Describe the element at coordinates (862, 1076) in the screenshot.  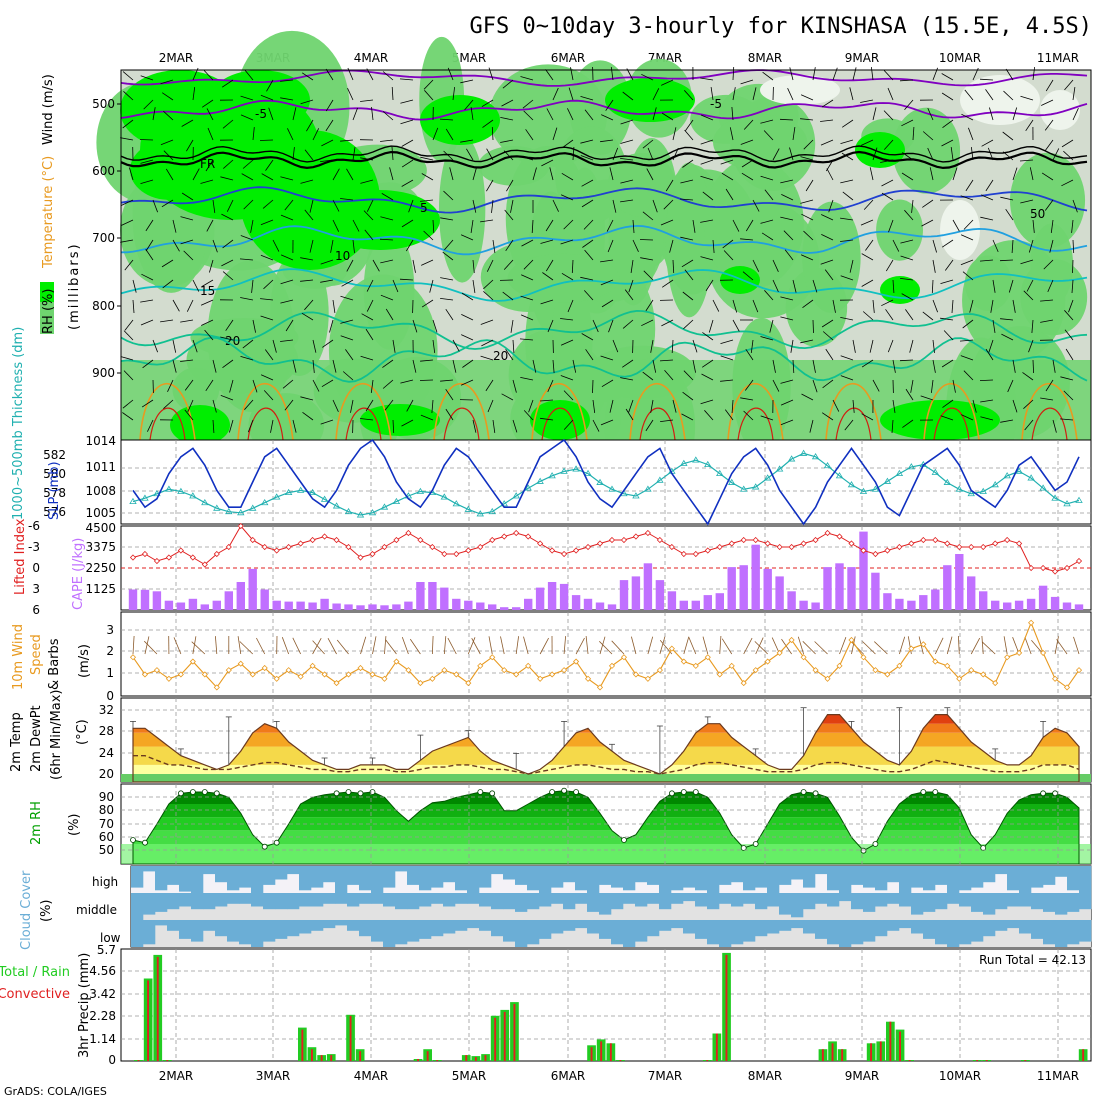
I see `day-label-bottom: 9MAR` at that location.